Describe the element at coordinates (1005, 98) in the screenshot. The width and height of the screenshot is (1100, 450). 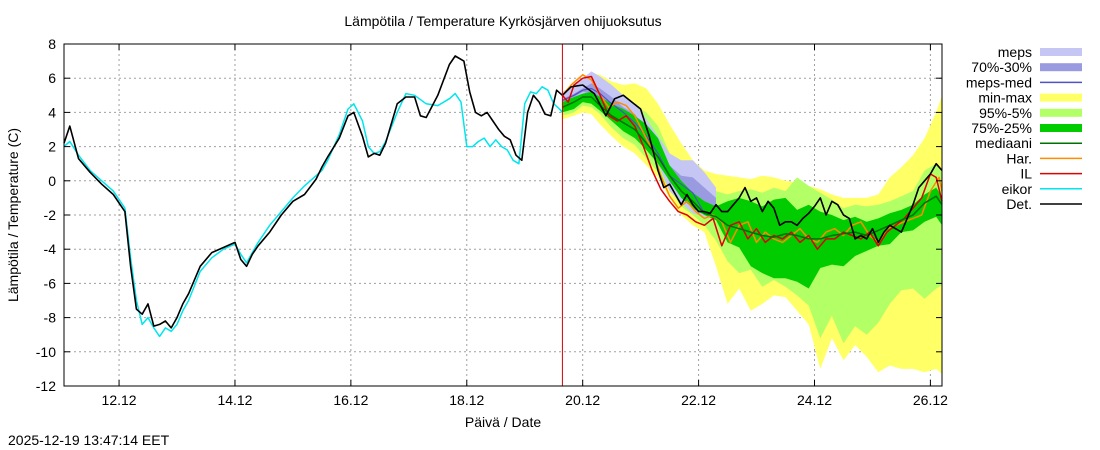
I see `legend-label-minmax: min-max` at that location.